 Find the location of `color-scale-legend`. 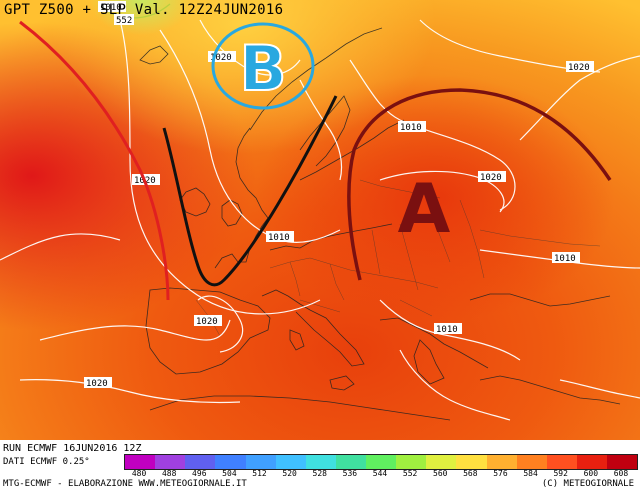

color-scale-legend is located at coordinates (381, 462).